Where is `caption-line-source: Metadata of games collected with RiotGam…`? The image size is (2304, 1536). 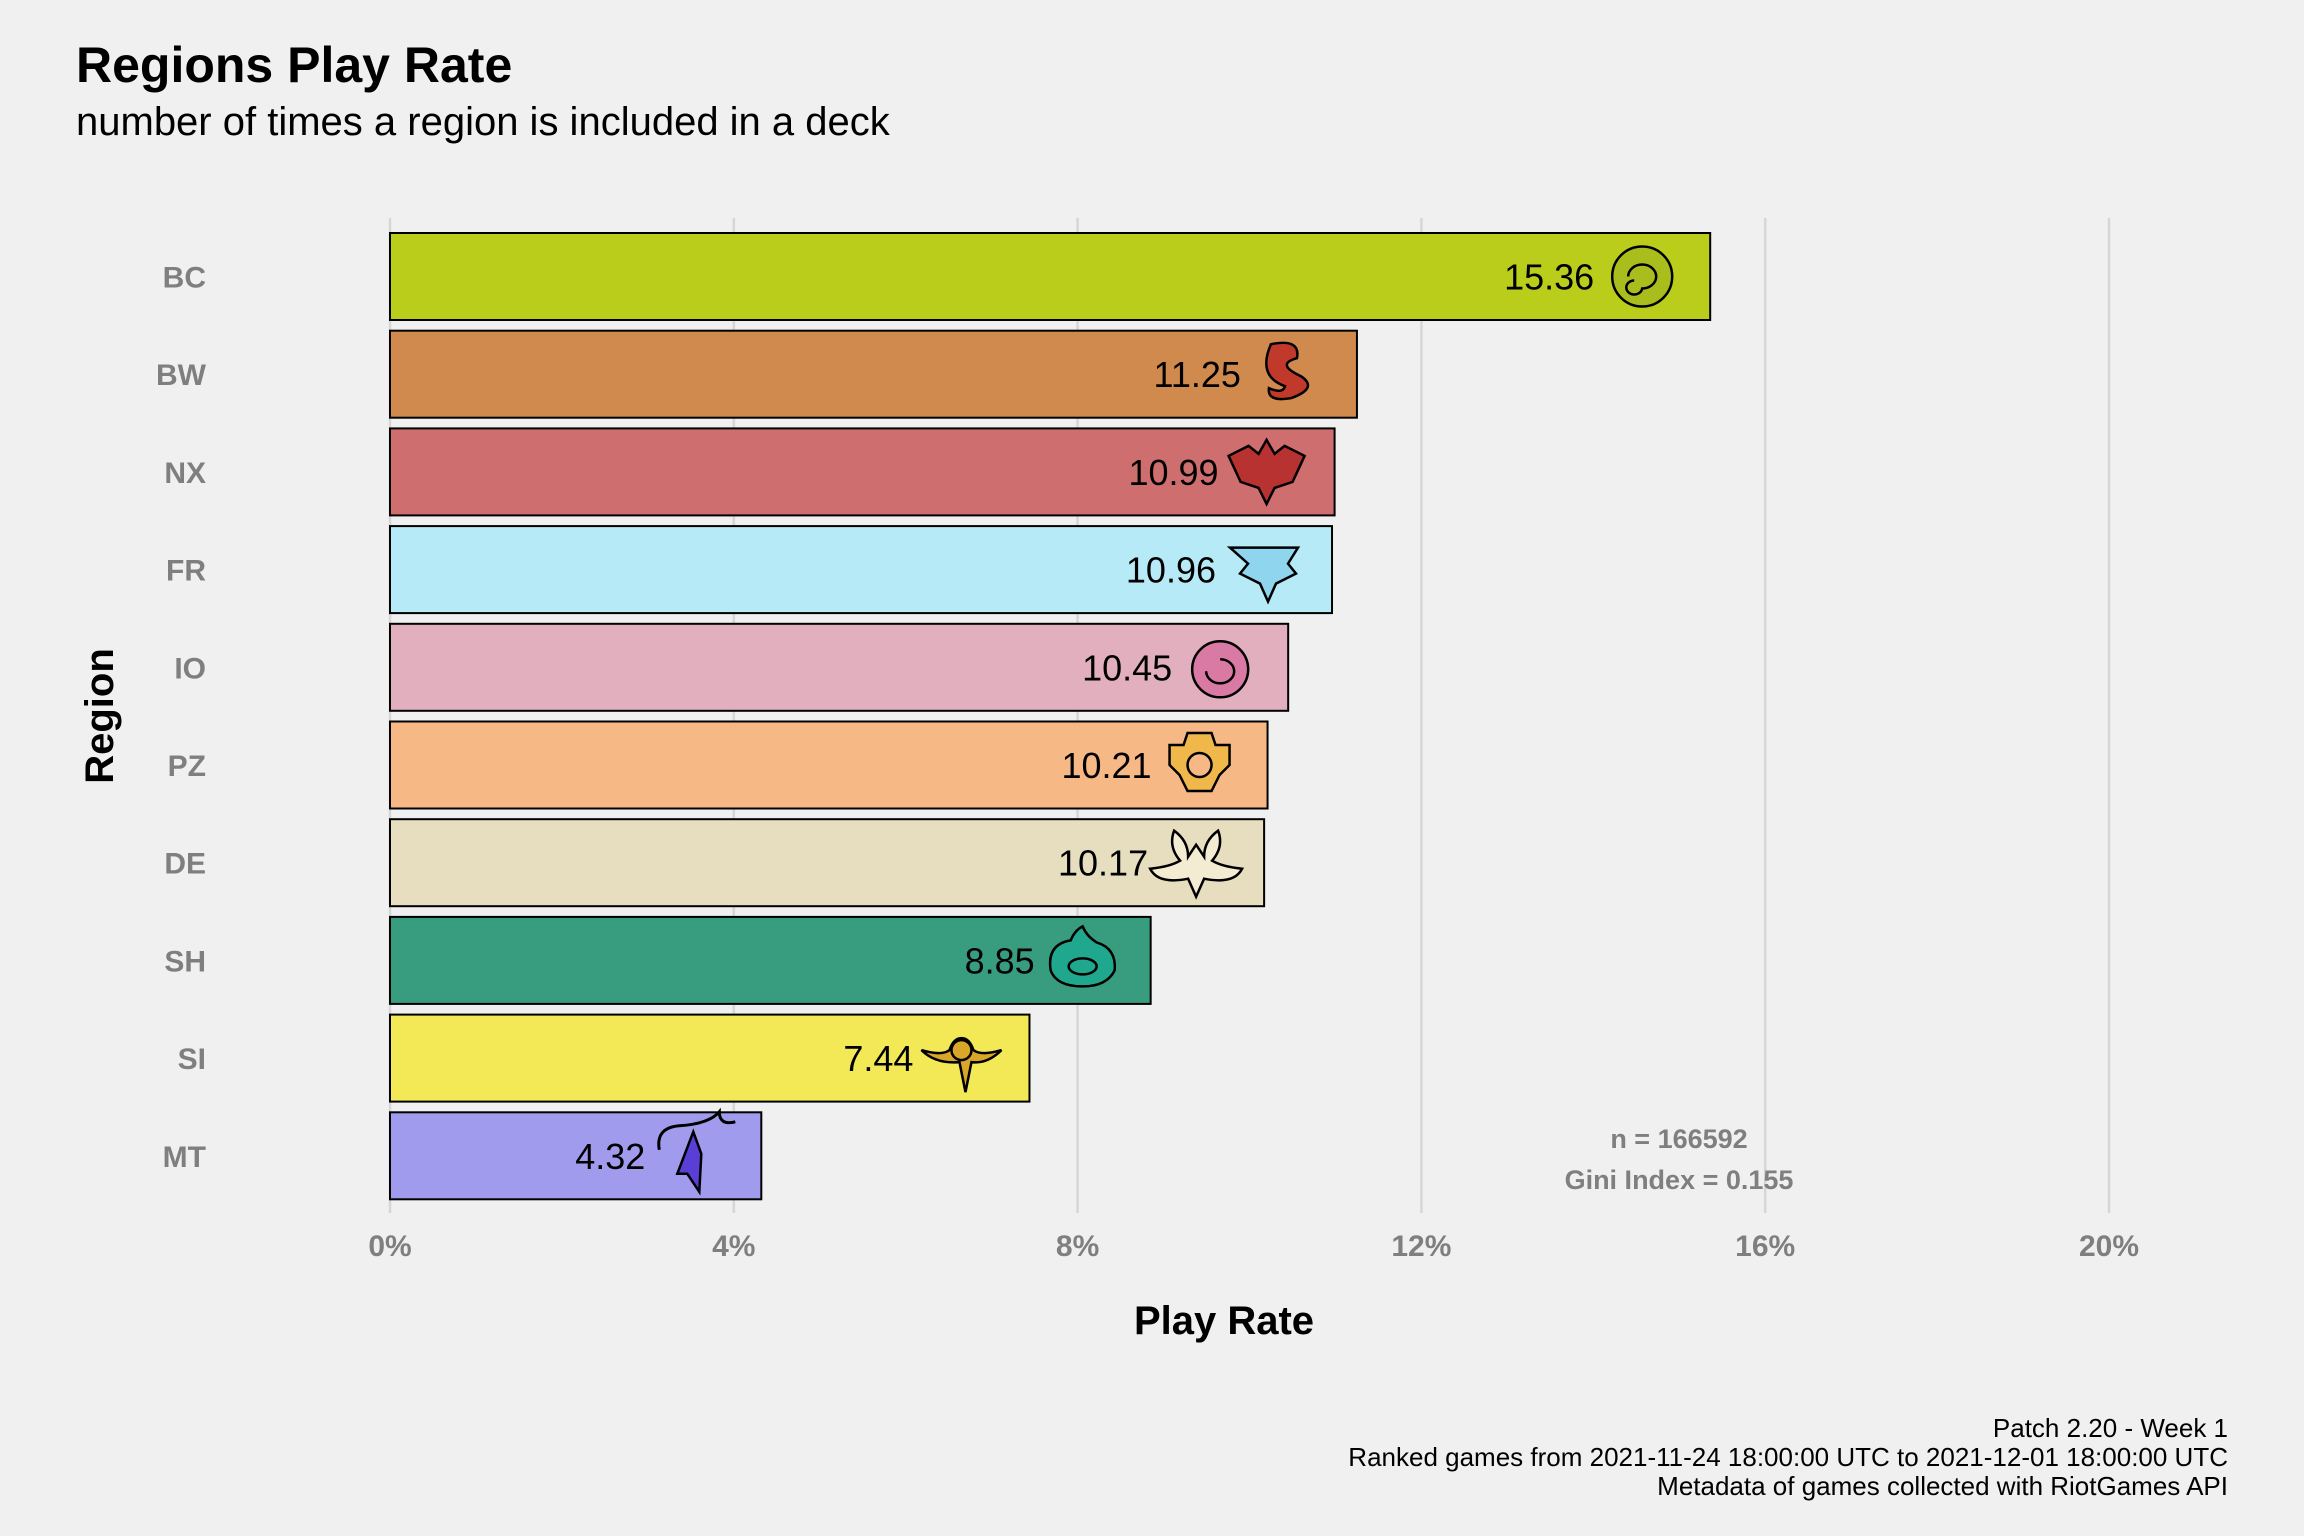
caption-line-source: Metadata of games collected with RiotGam… is located at coordinates (1942, 1486).